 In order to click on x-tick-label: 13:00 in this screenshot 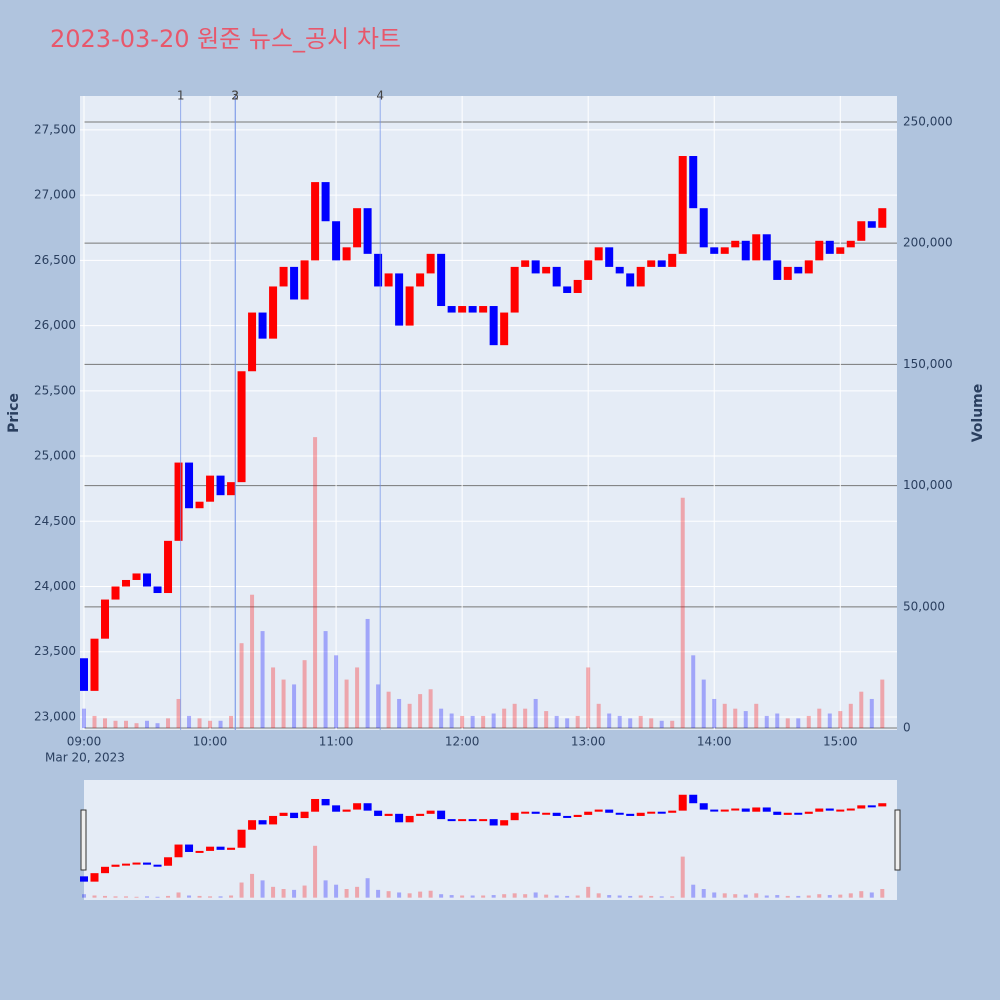, I will do `click(588, 742)`.